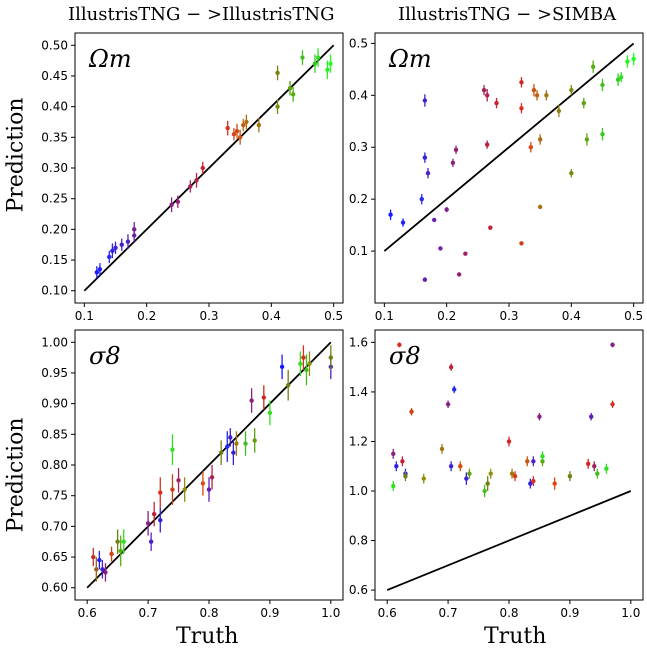 Image resolution: width=647 pixels, height=652 pixels. Describe the element at coordinates (54, 404) in the screenshot. I see `y-tick-label: 0.90` at that location.